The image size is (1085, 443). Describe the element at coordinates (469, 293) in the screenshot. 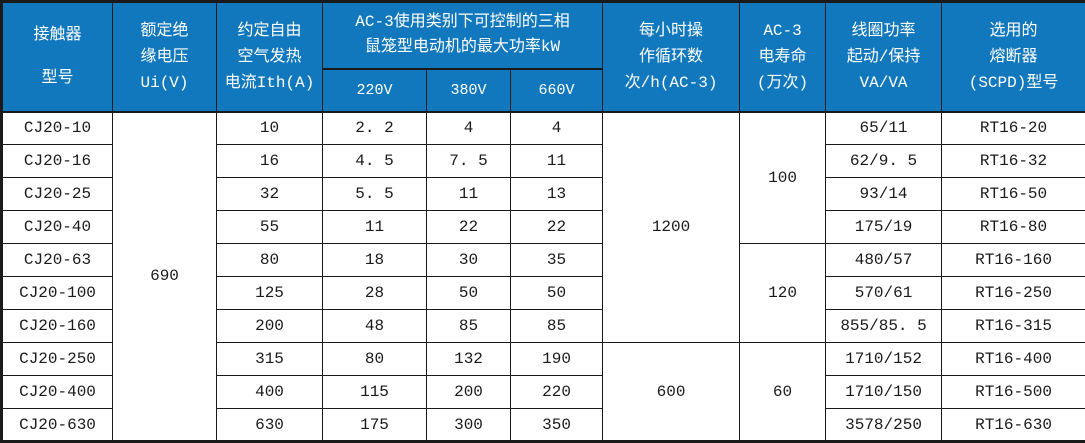

I see `cell-power-380v: 50` at that location.